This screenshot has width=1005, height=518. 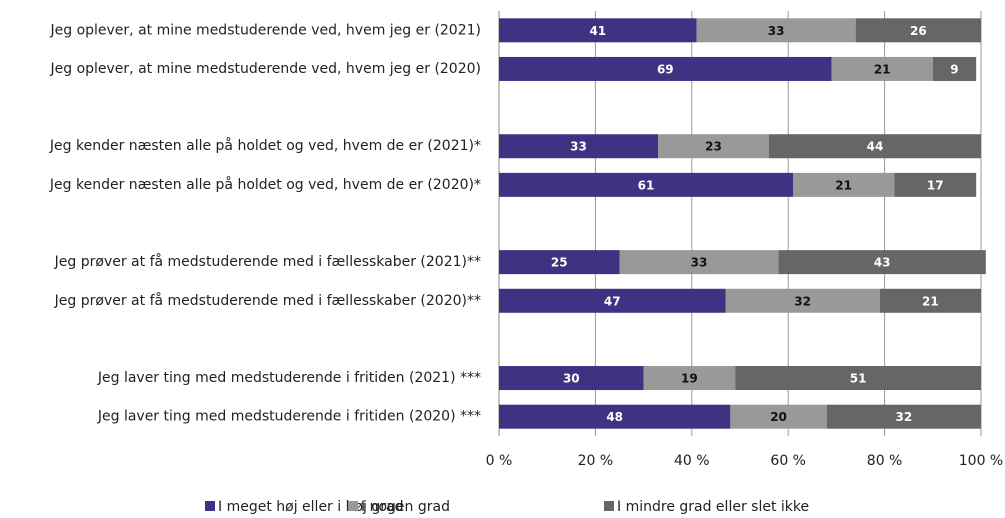 What do you see at coordinates (981, 461) in the screenshot?
I see `x-tick-label: 100 %` at bounding box center [981, 461].